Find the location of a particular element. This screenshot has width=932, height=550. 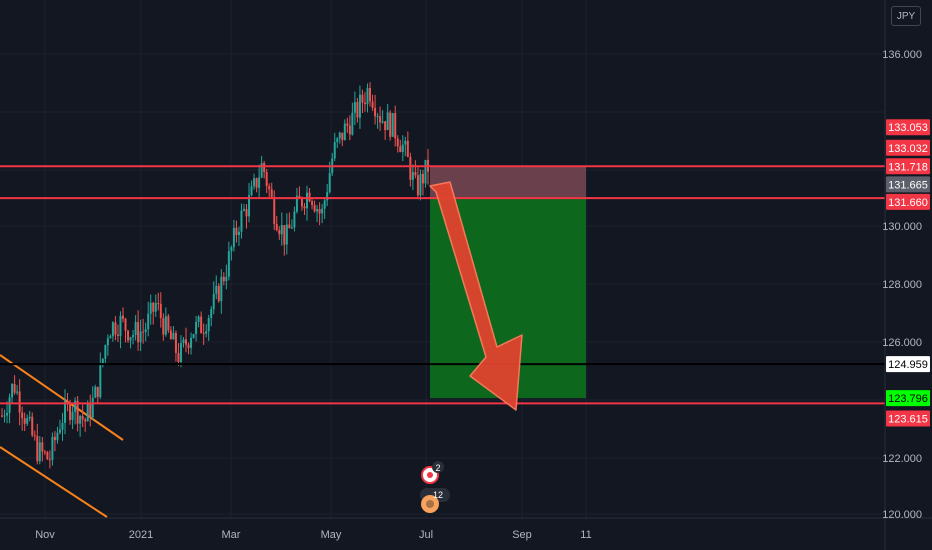

dividend-icon-core is located at coordinates (430, 504).